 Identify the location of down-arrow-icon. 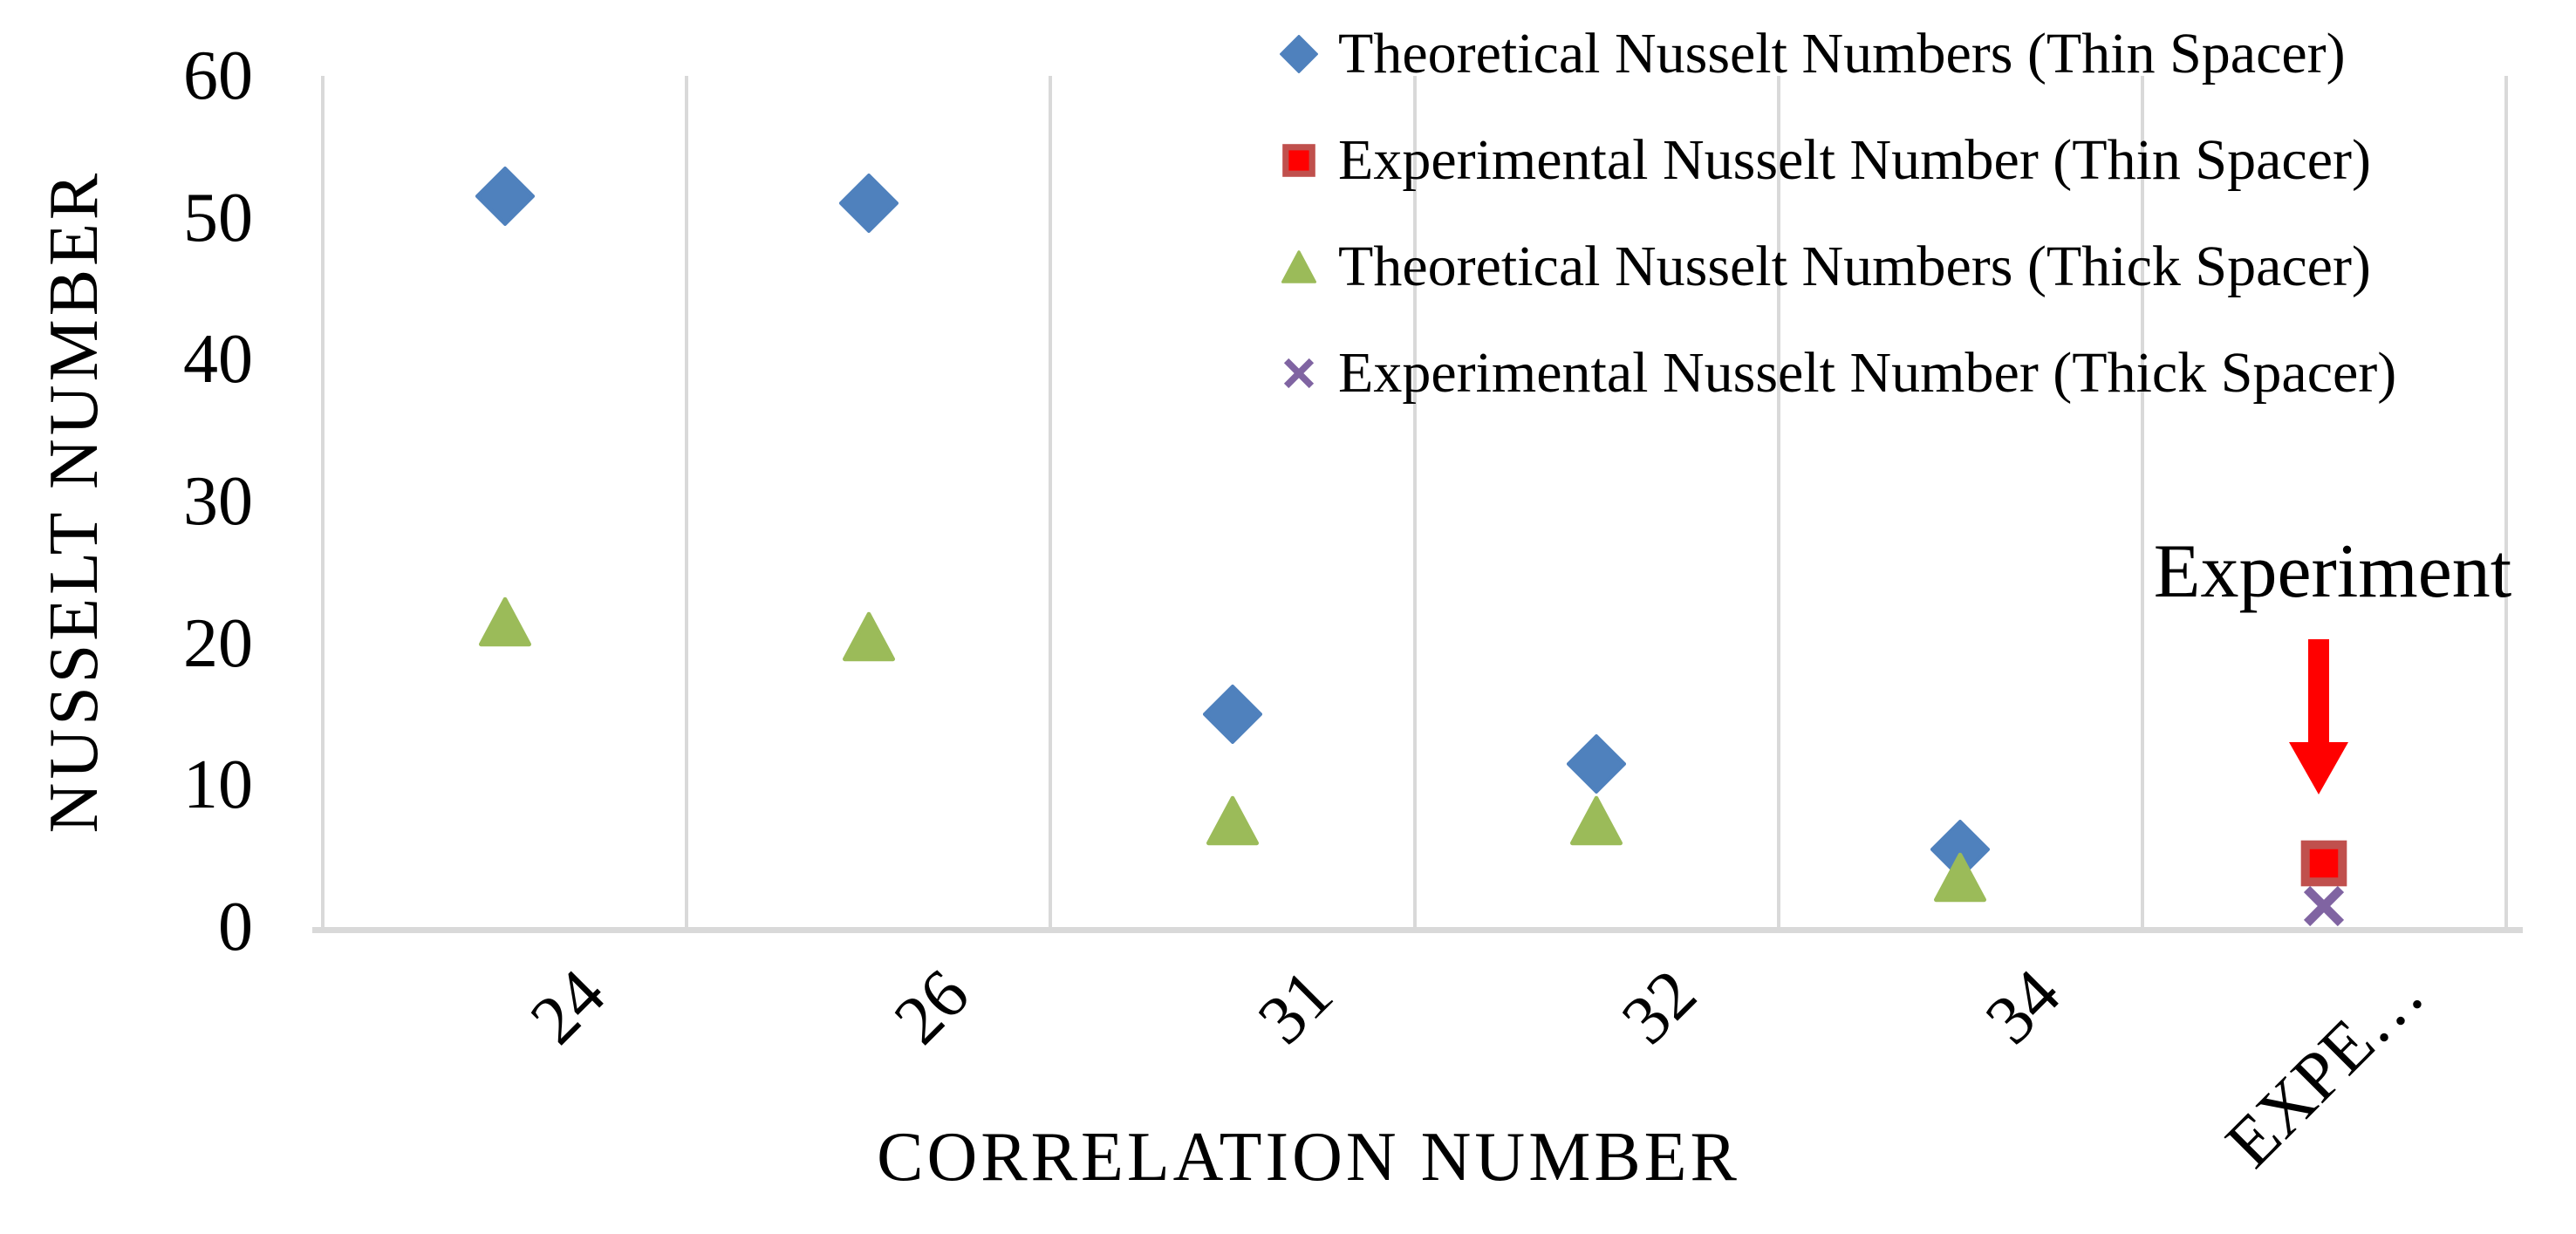
(2319, 716).